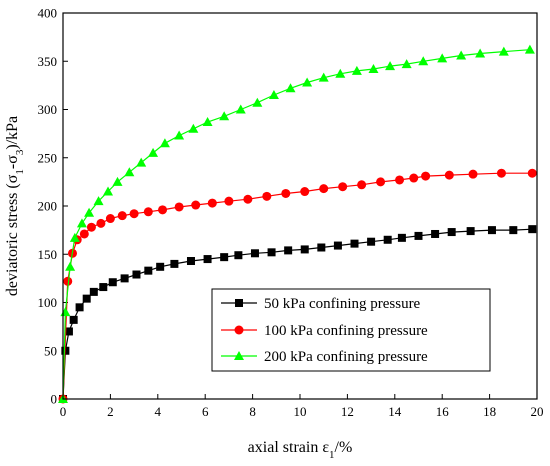 The image size is (550, 466). I want to click on y-axis-title-part1: deviatoric stress (σ, so click(12, 235).